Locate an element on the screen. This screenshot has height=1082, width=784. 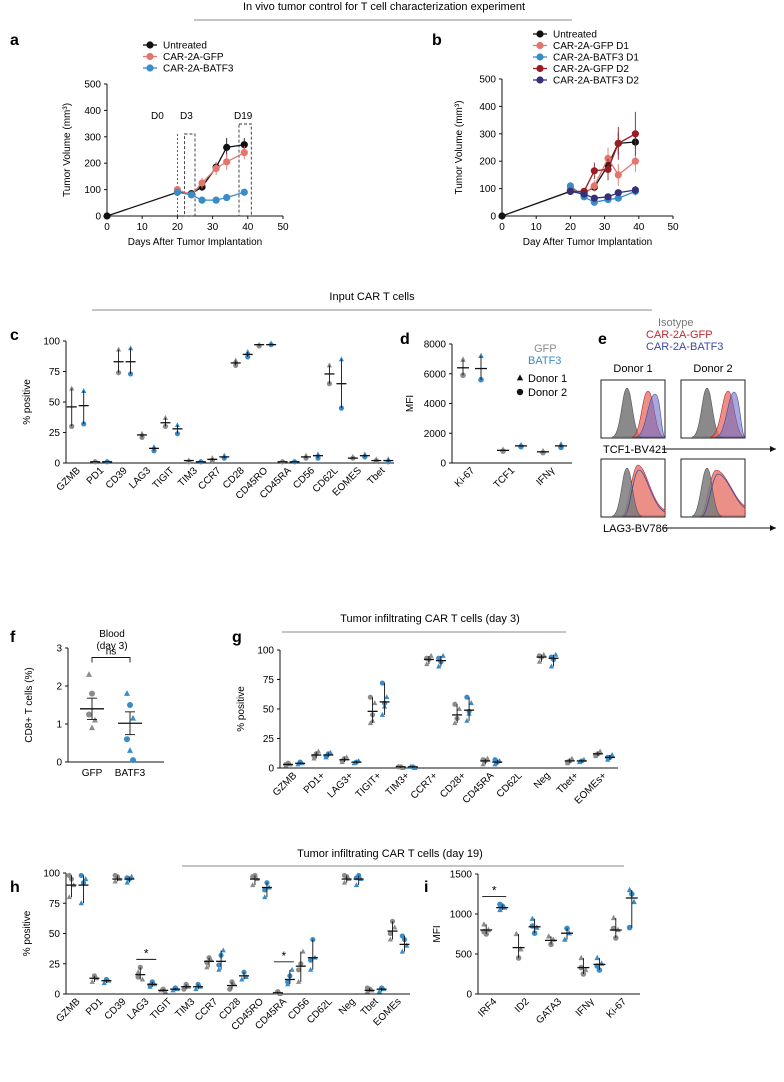
significance-label: * is located at coordinates (494, 890).